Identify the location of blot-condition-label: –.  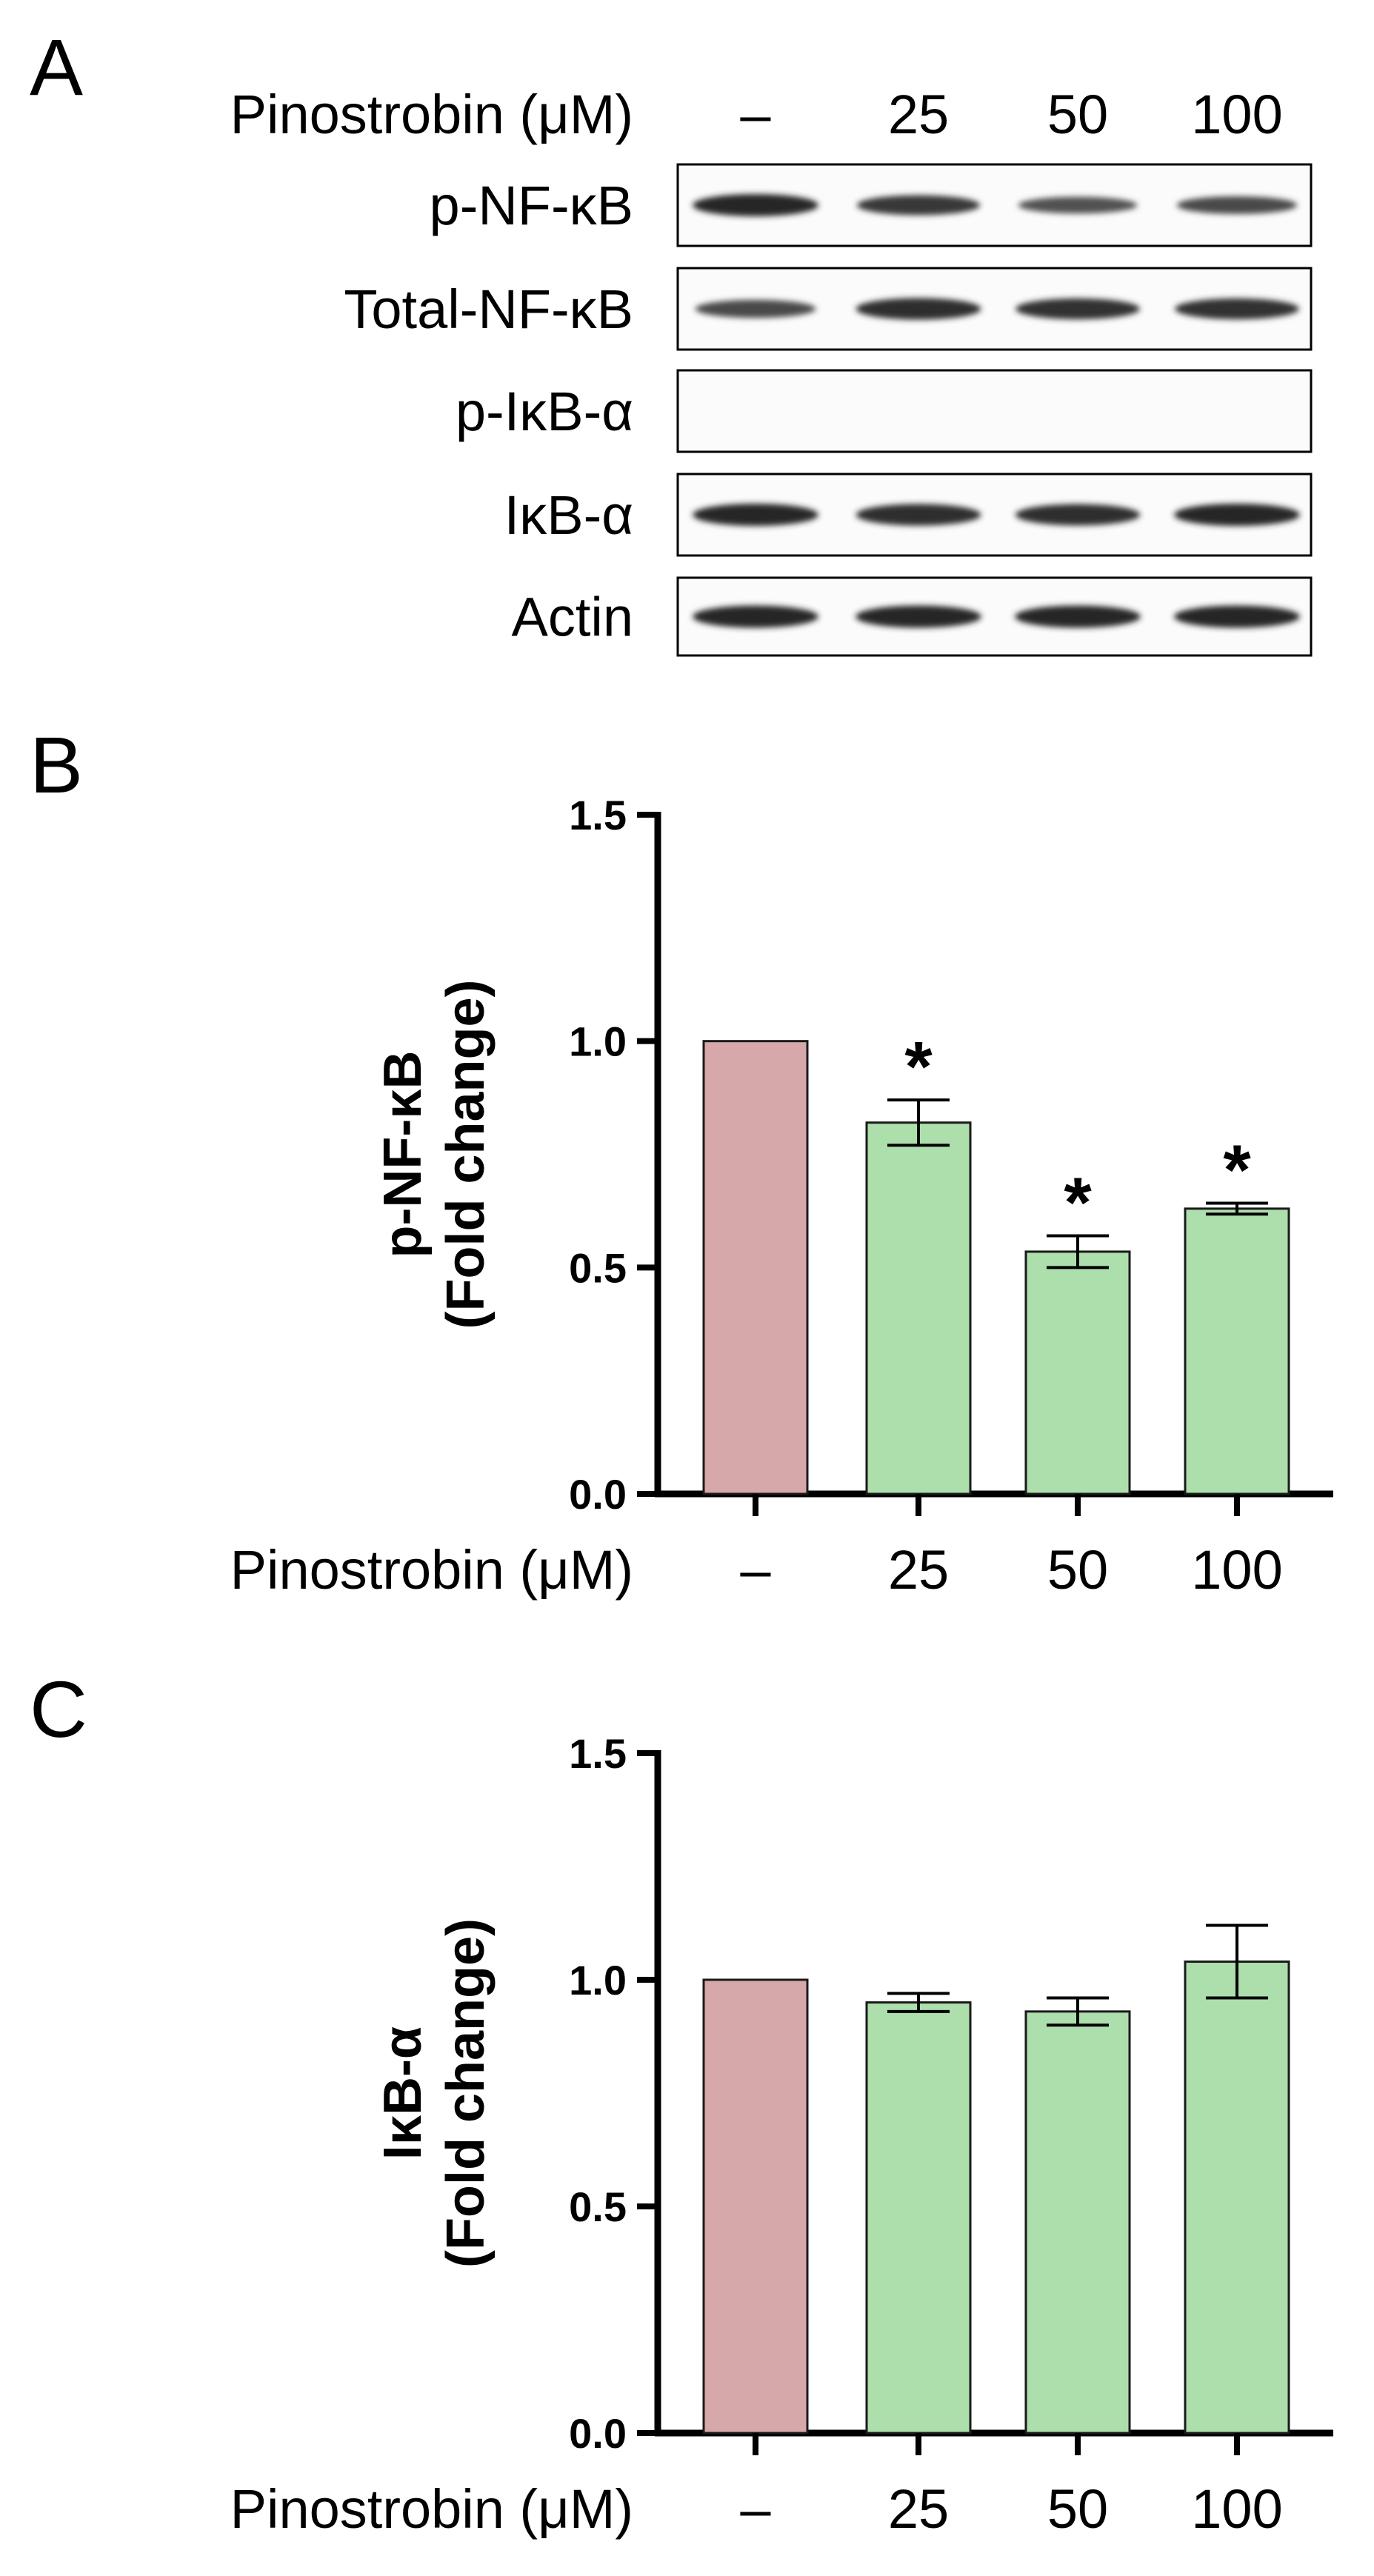
(756, 114).